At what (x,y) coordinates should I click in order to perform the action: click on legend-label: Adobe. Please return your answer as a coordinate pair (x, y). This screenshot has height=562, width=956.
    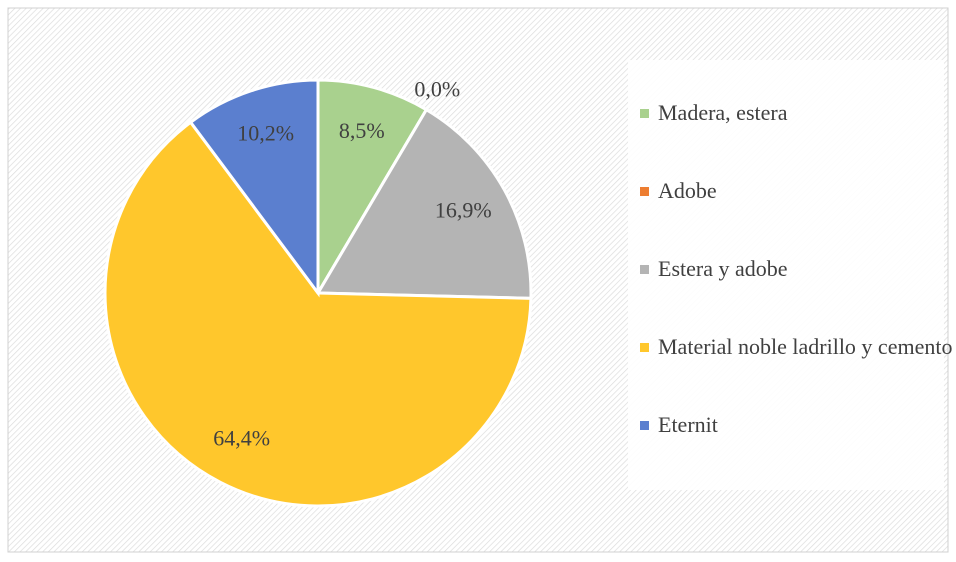
    Looking at the image, I should click on (687, 190).